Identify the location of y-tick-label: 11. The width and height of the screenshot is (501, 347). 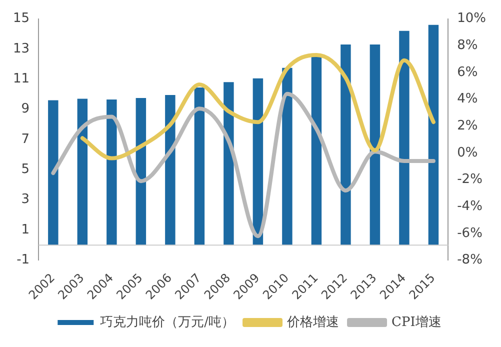
(21, 79).